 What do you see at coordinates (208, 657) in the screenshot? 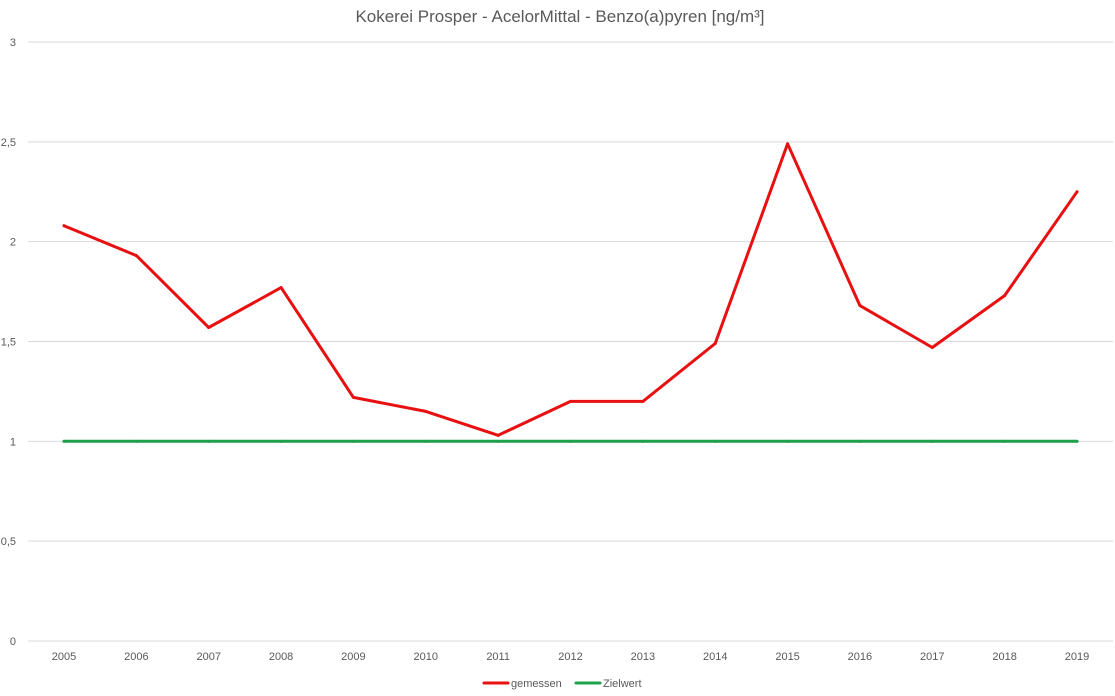
I see `x-tick-label: 2007` at bounding box center [208, 657].